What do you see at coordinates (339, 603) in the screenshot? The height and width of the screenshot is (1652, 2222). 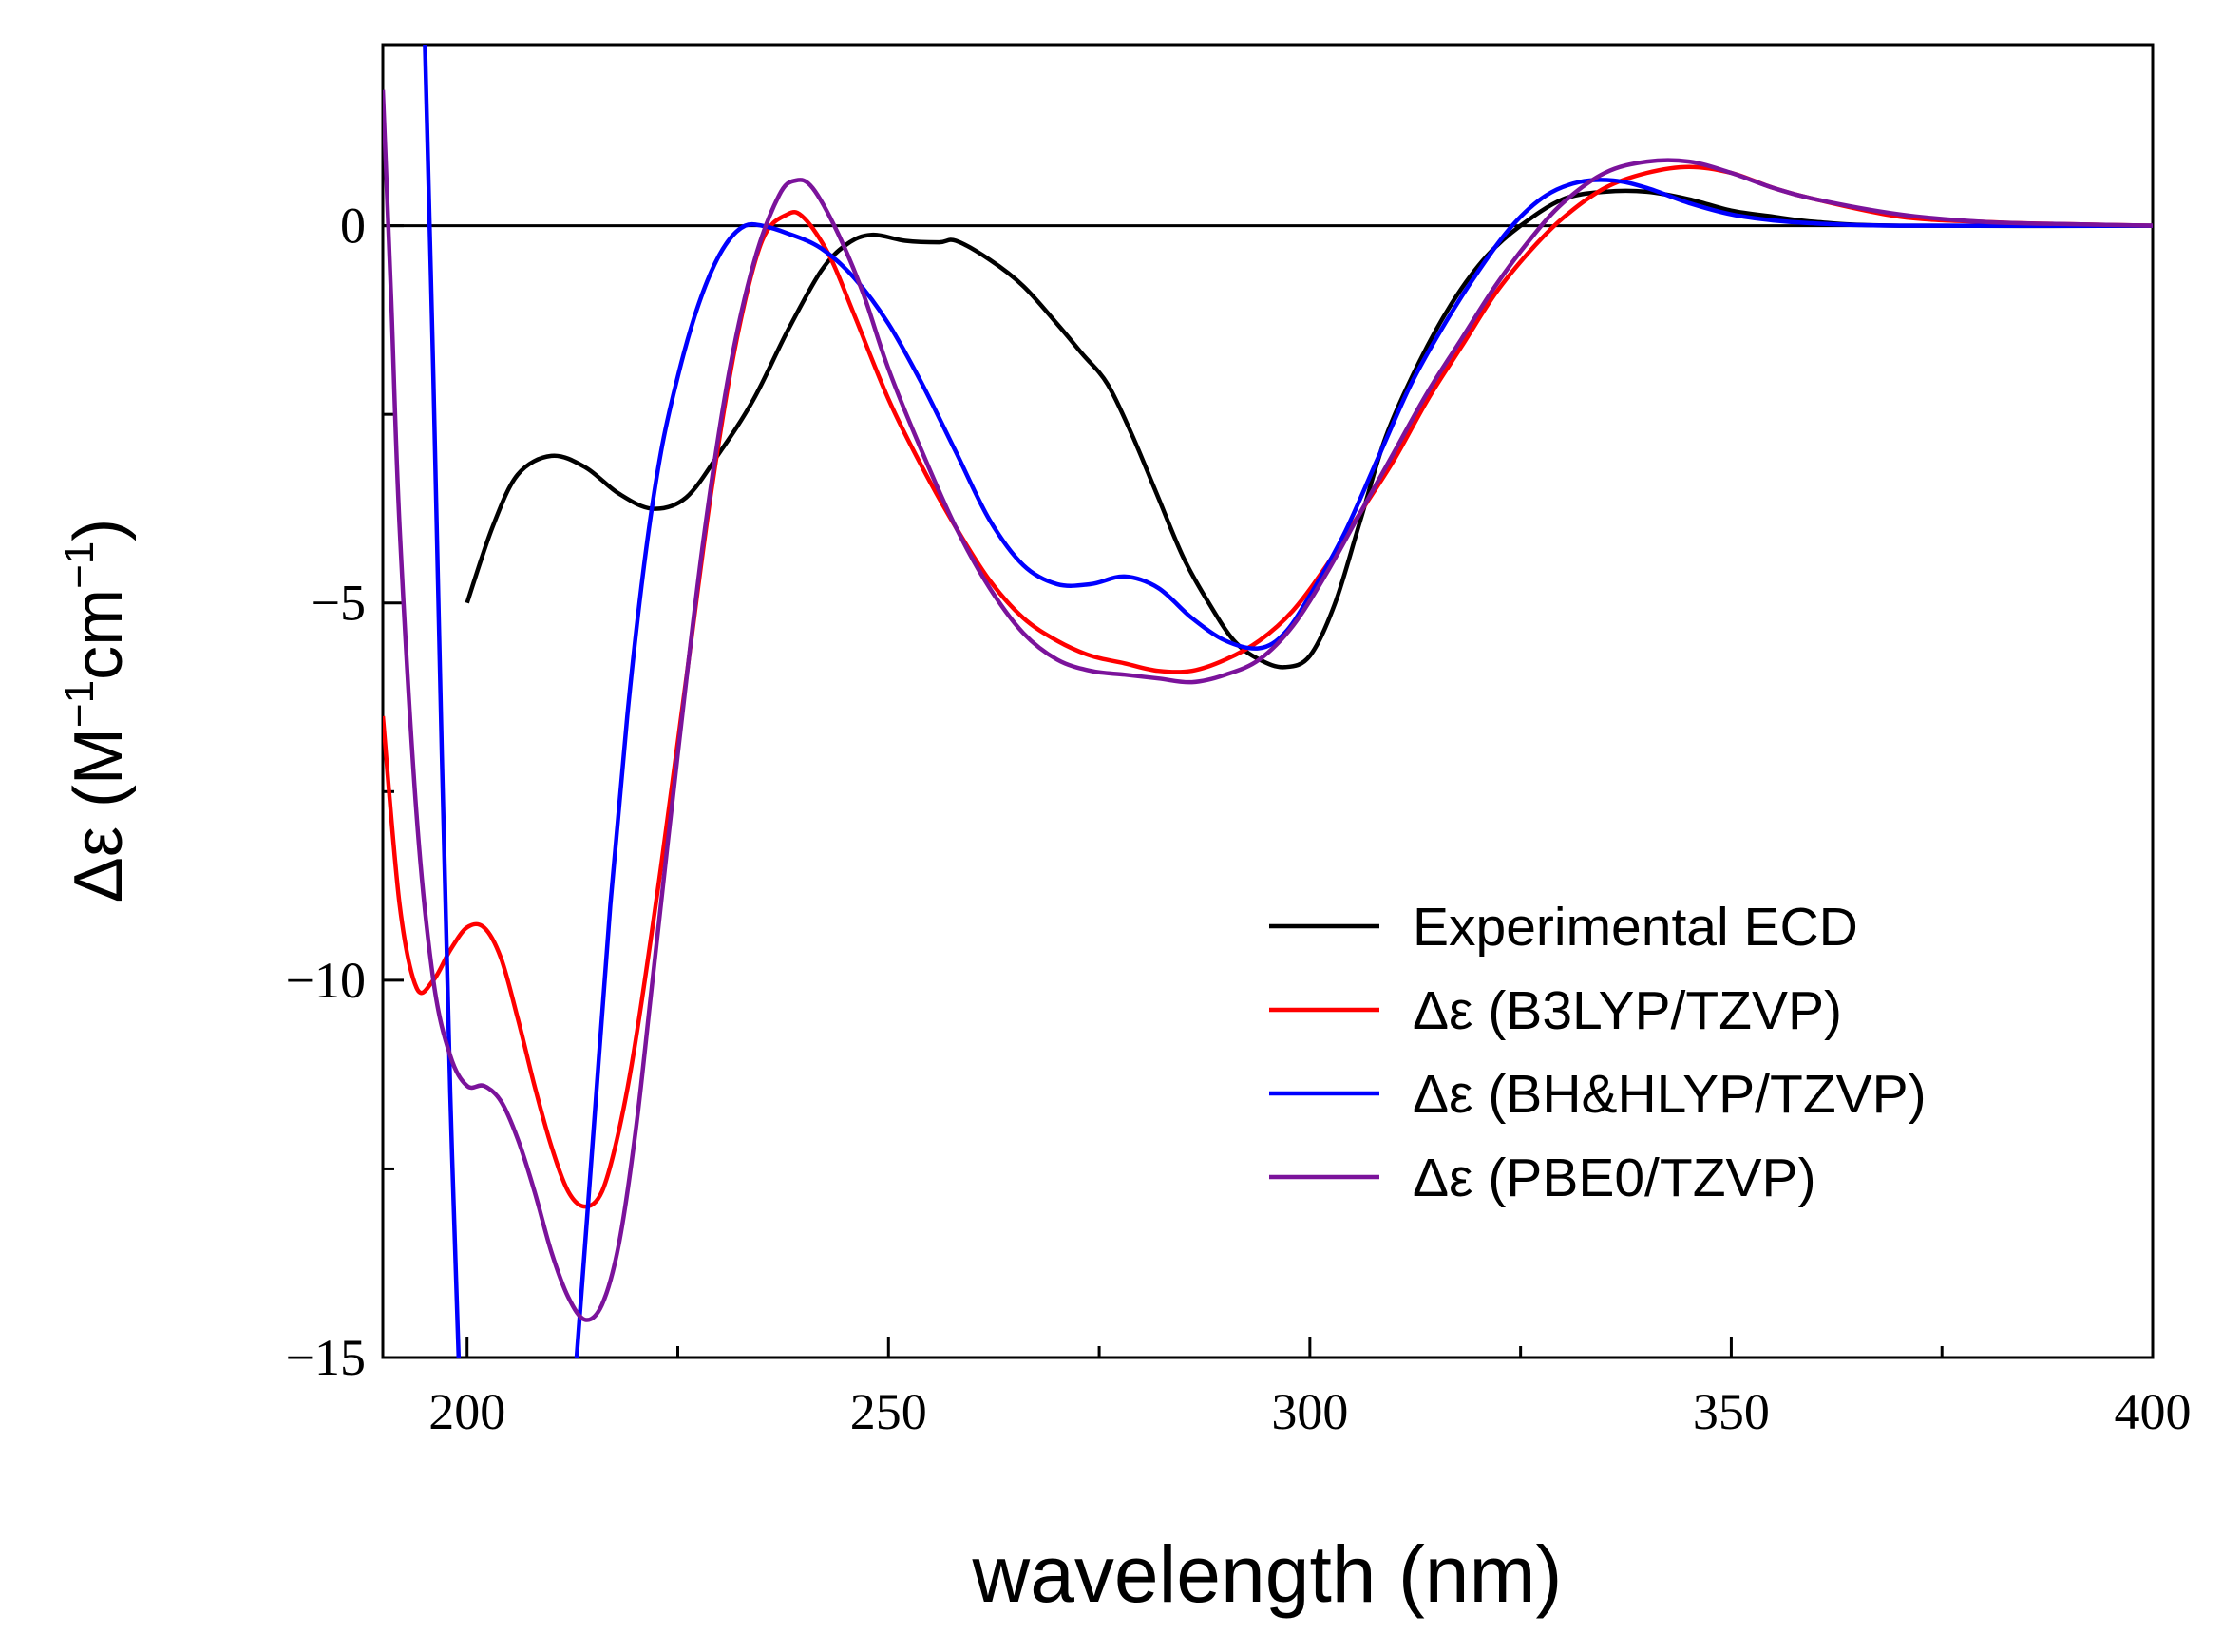 I see `y-tick-label: −5` at bounding box center [339, 603].